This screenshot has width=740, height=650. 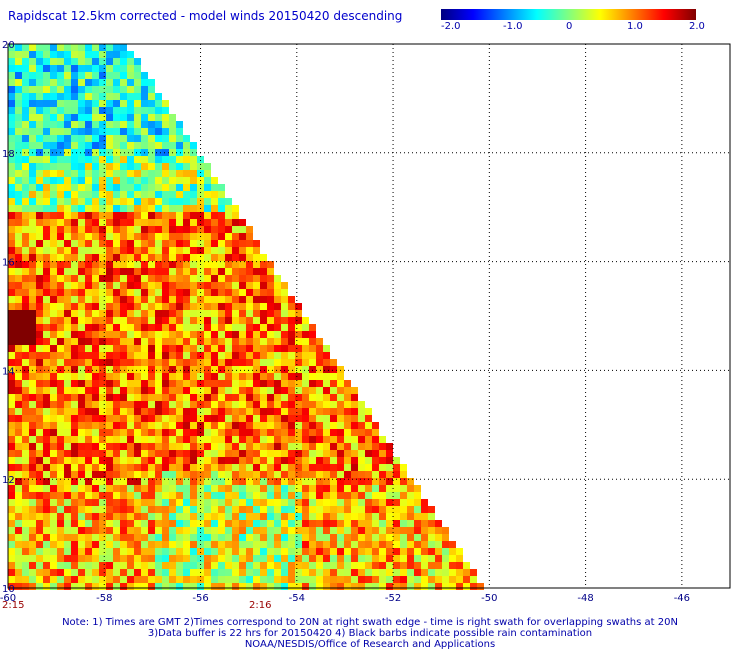 I want to click on lon-tick-label: -50, so click(x=489, y=598).